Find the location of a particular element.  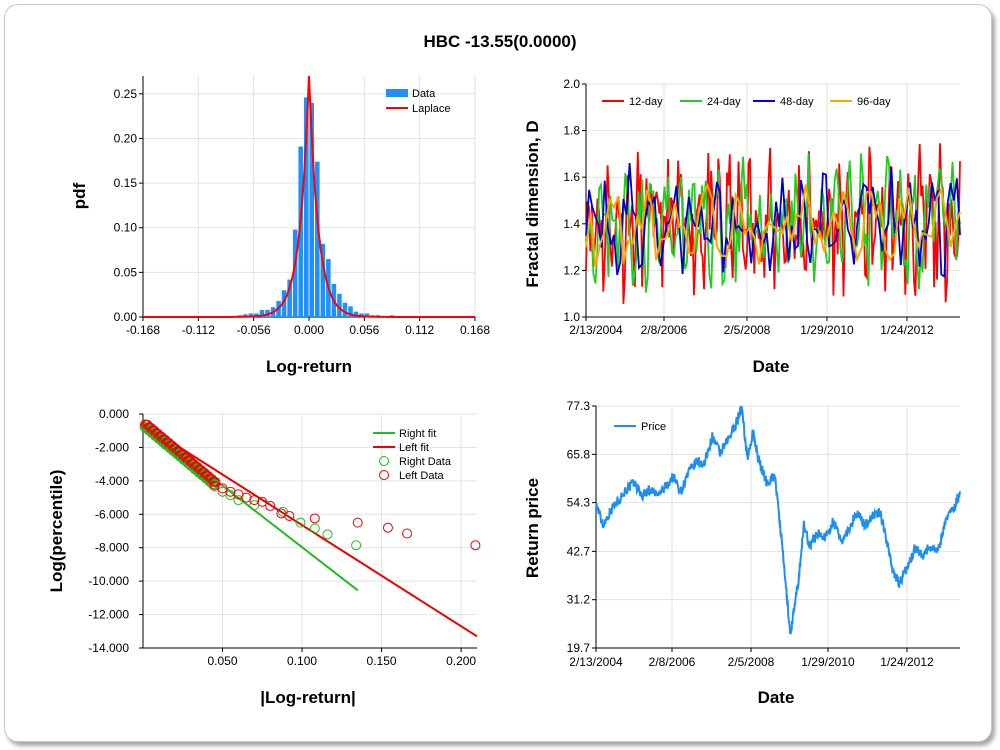

tail-xtick-label: 0.100 is located at coordinates (302, 661).